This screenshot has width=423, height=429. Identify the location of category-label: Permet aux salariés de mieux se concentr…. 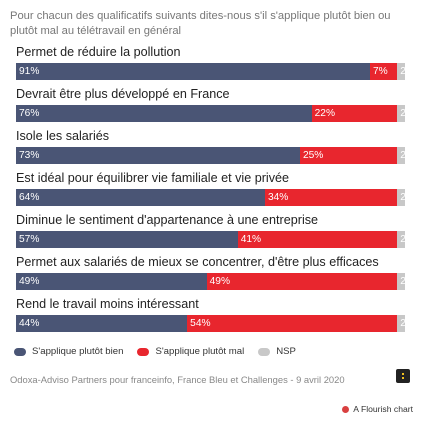
(197, 262).